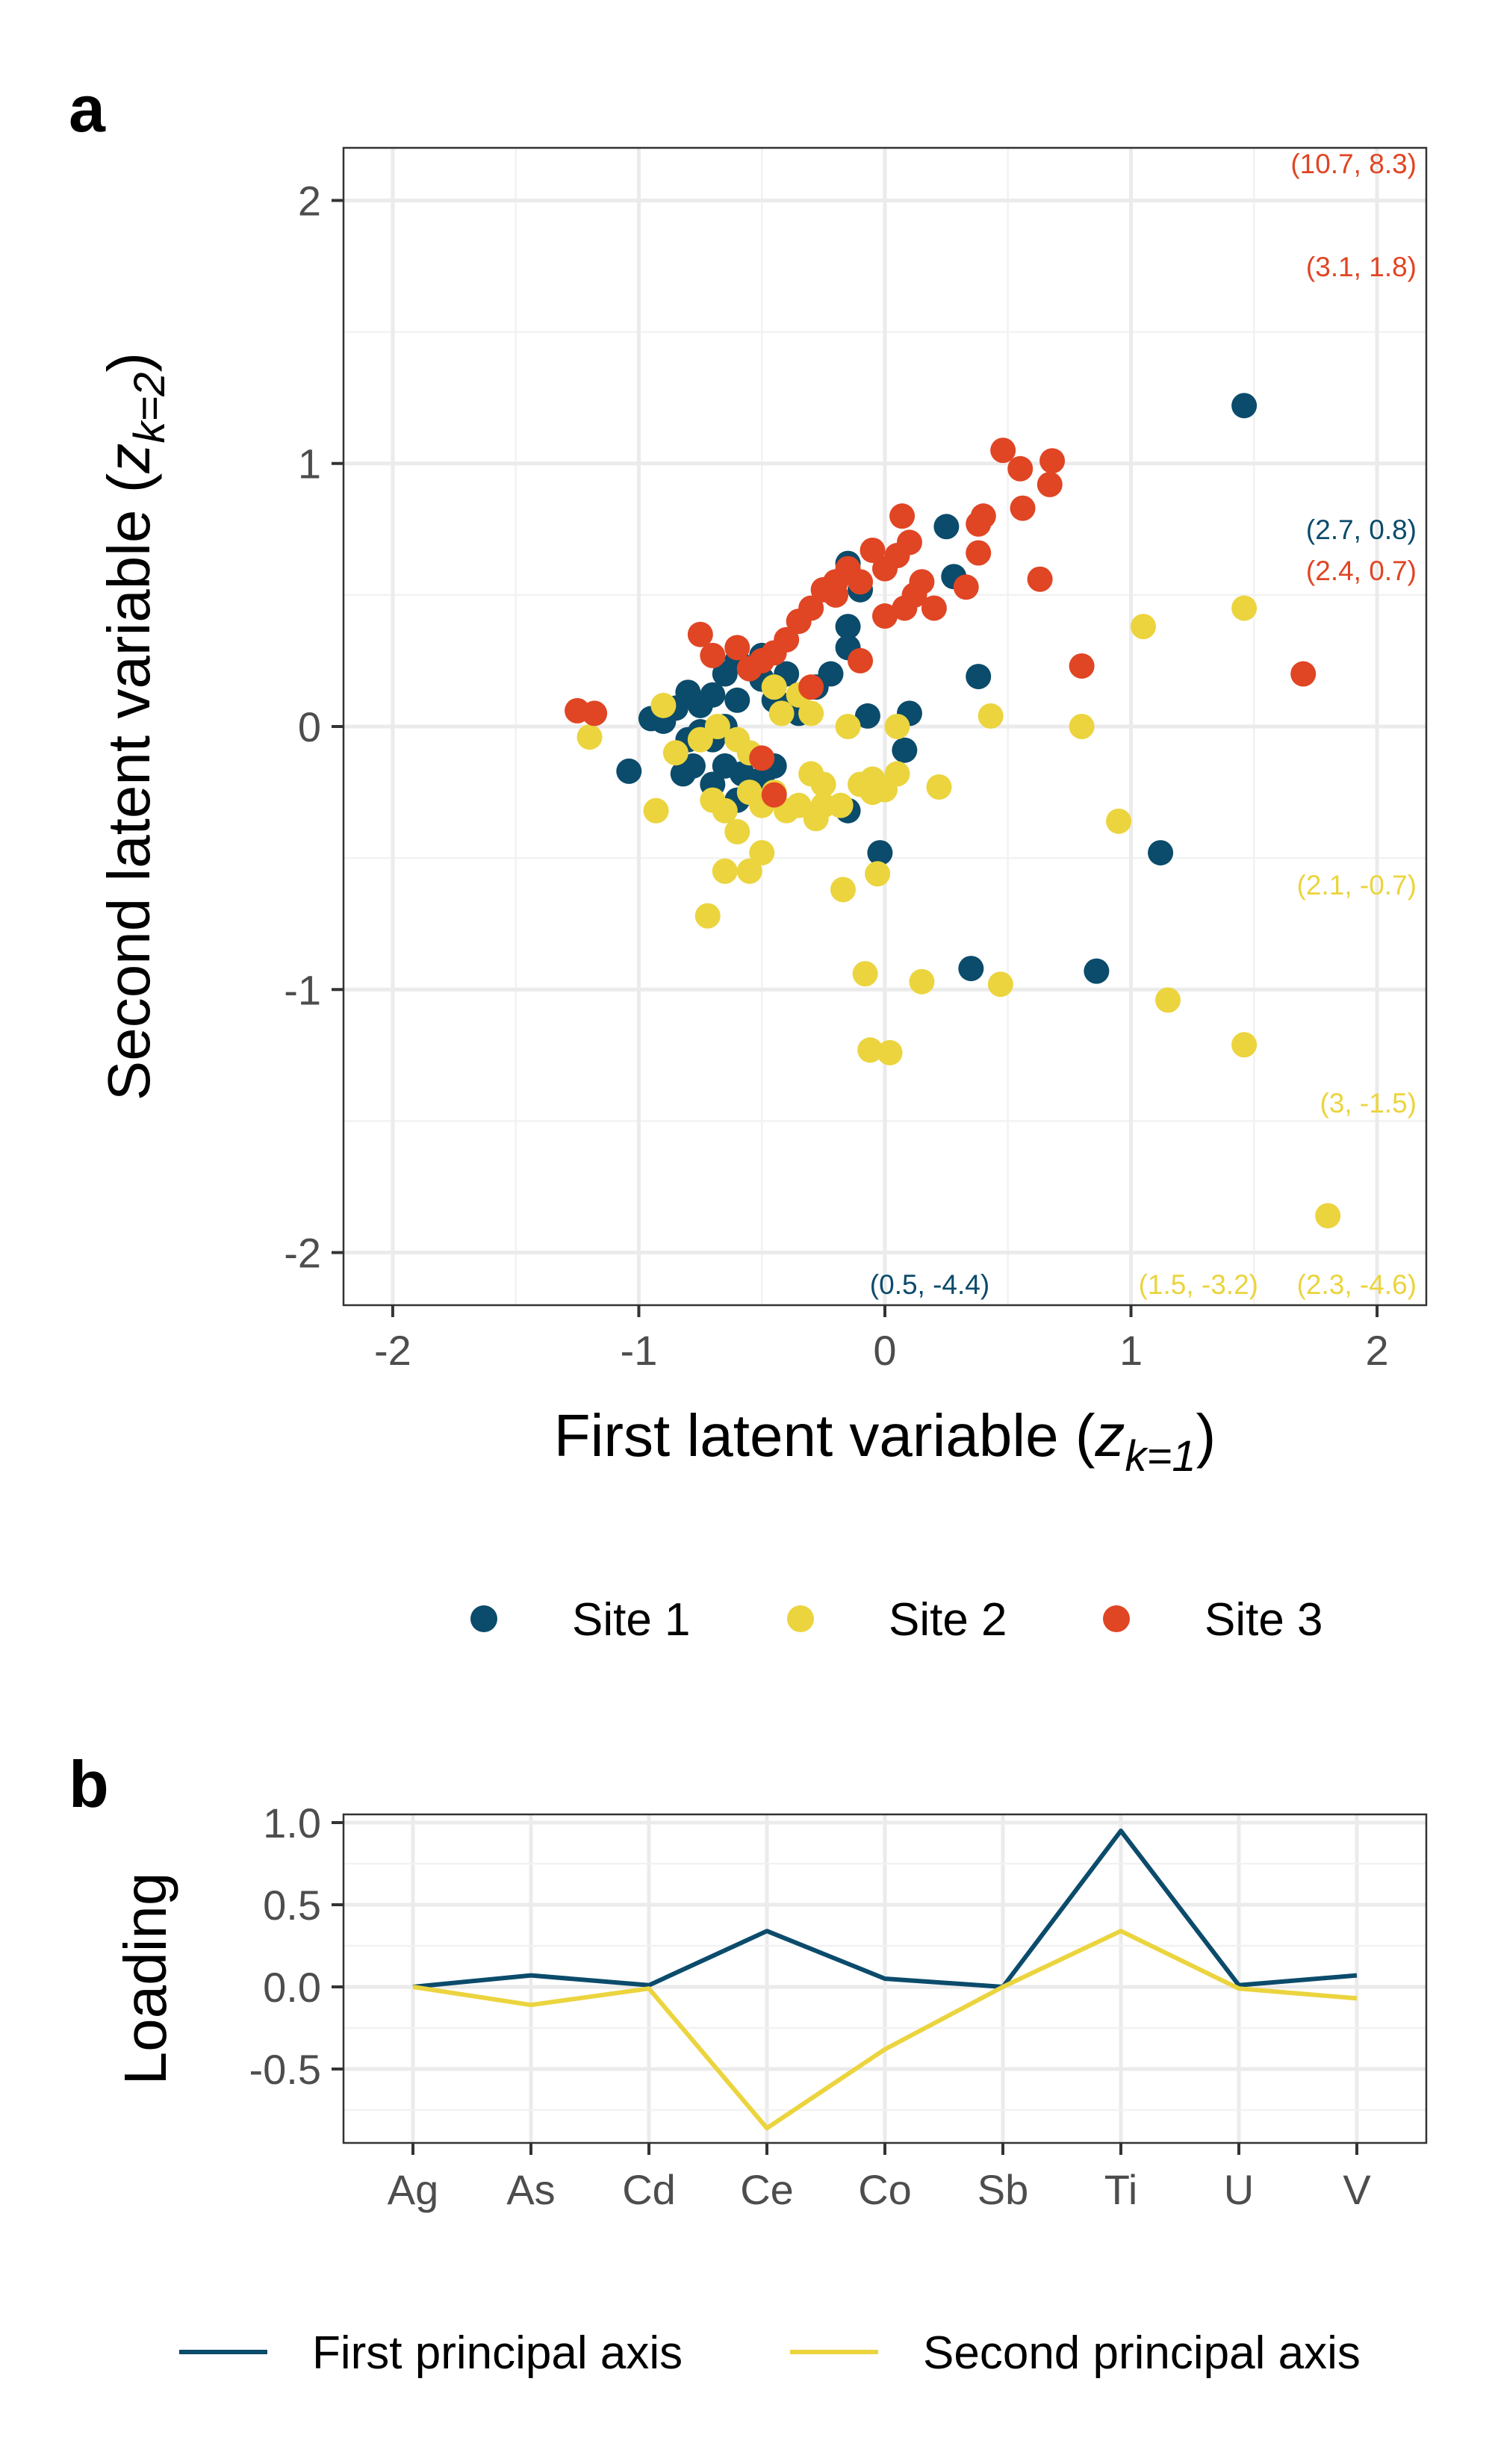 The image size is (1492, 2464). What do you see at coordinates (884, 1350) in the screenshot?
I see `x-tick-label: 0` at bounding box center [884, 1350].